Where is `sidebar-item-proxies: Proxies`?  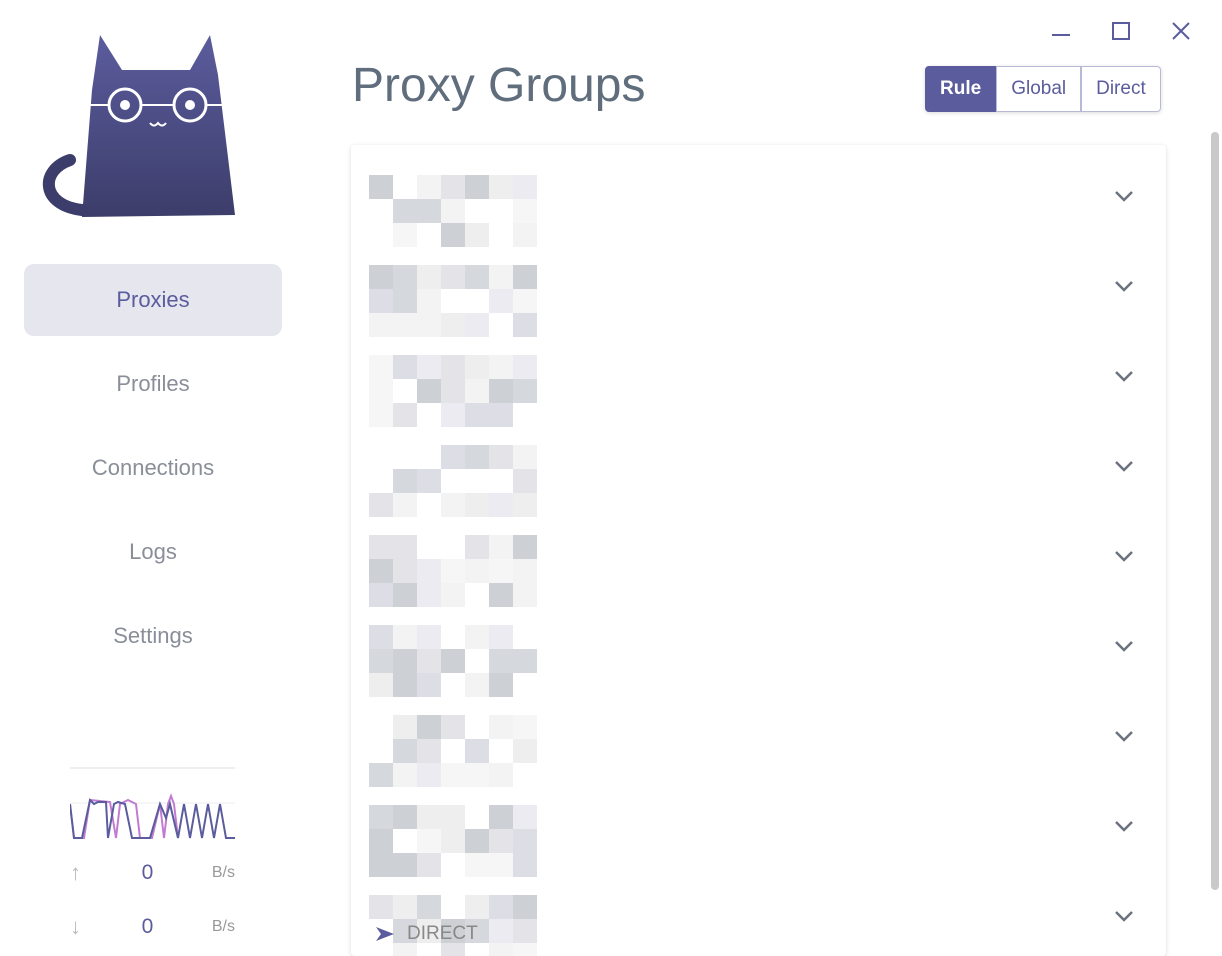
sidebar-item-proxies: Proxies is located at coordinates (153, 300).